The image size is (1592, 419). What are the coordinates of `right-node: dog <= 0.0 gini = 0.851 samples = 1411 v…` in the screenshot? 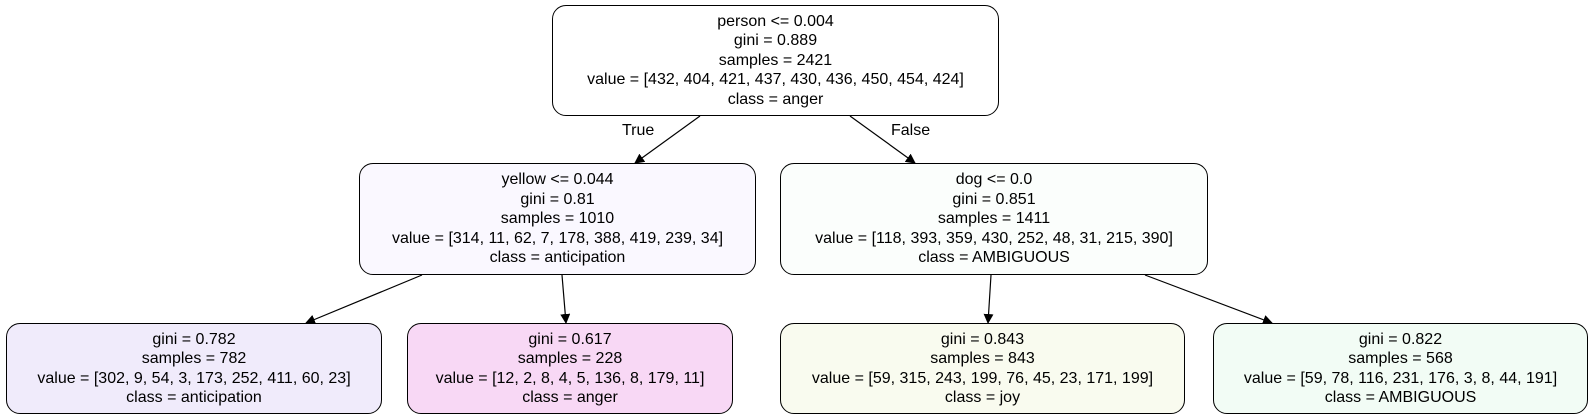 It's located at (994, 219).